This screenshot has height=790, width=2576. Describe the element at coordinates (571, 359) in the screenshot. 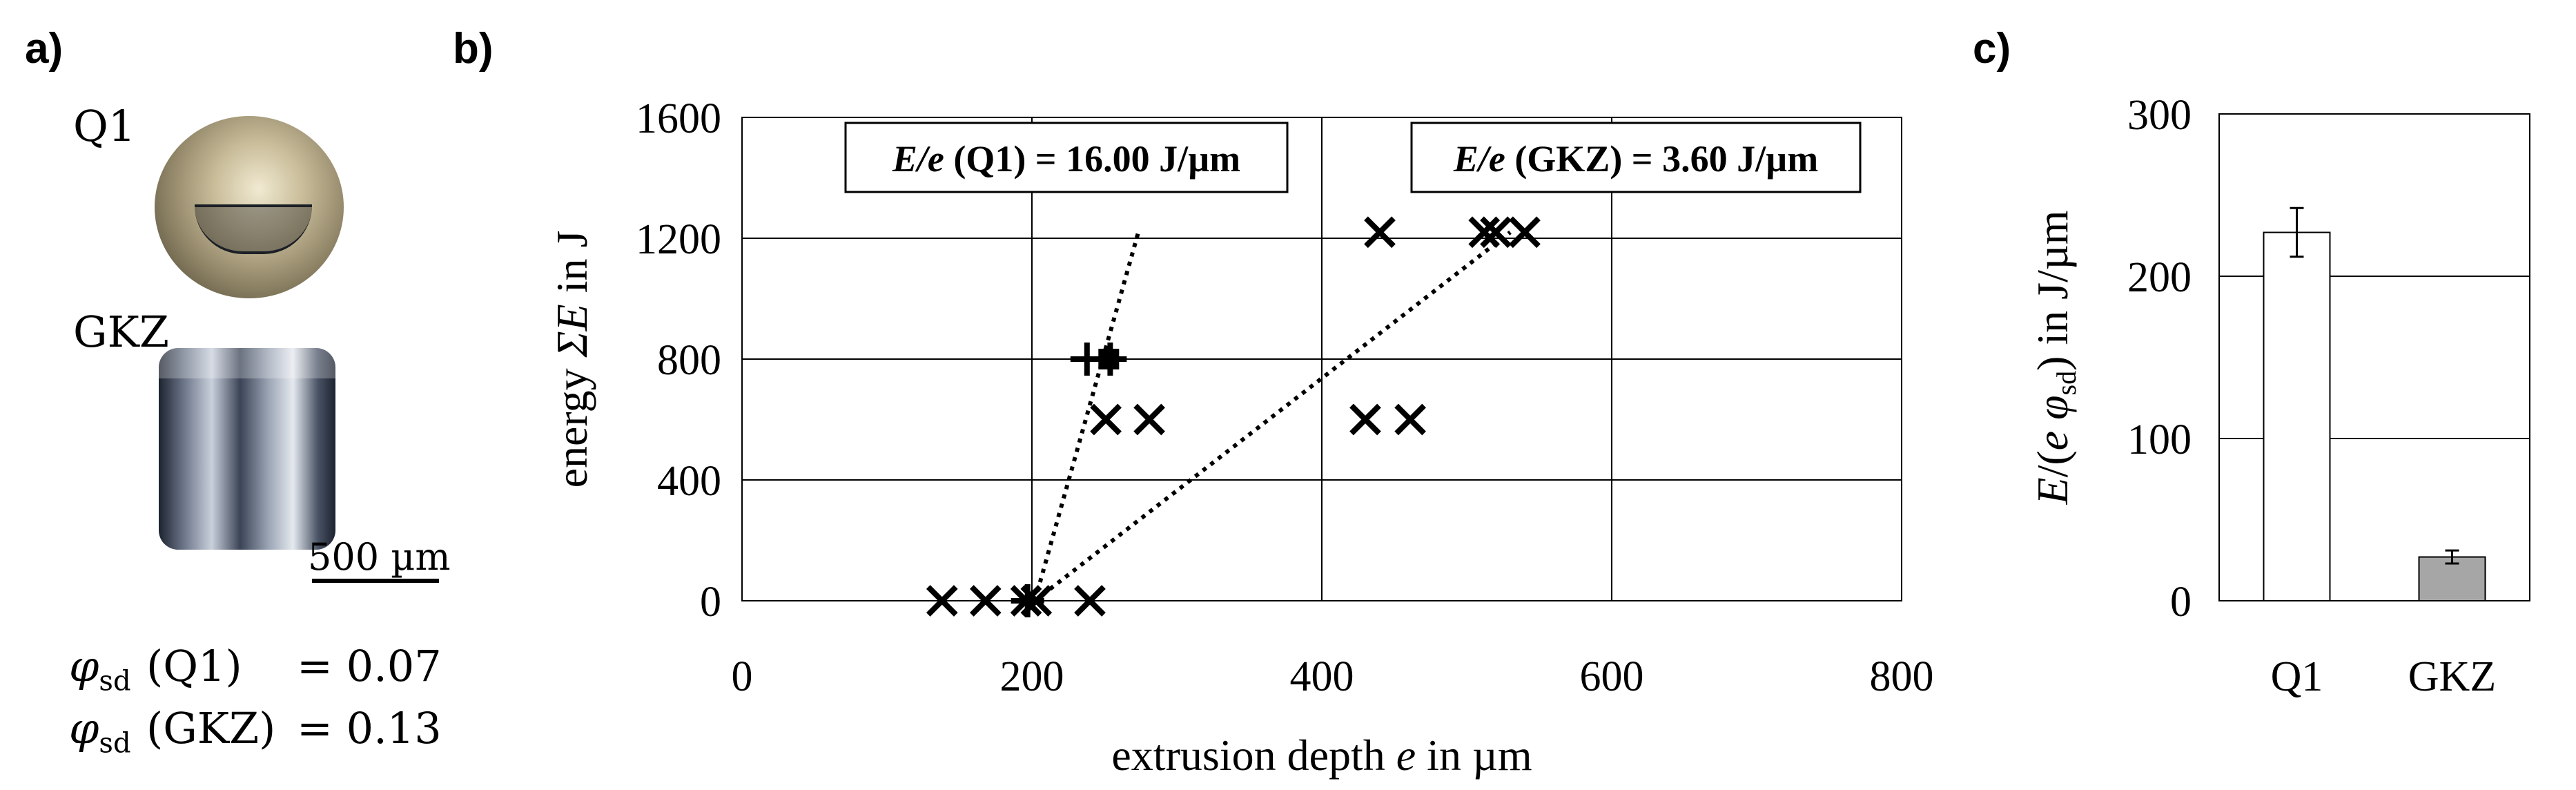

I see `y-axis-title: energy ΣE in J` at that location.